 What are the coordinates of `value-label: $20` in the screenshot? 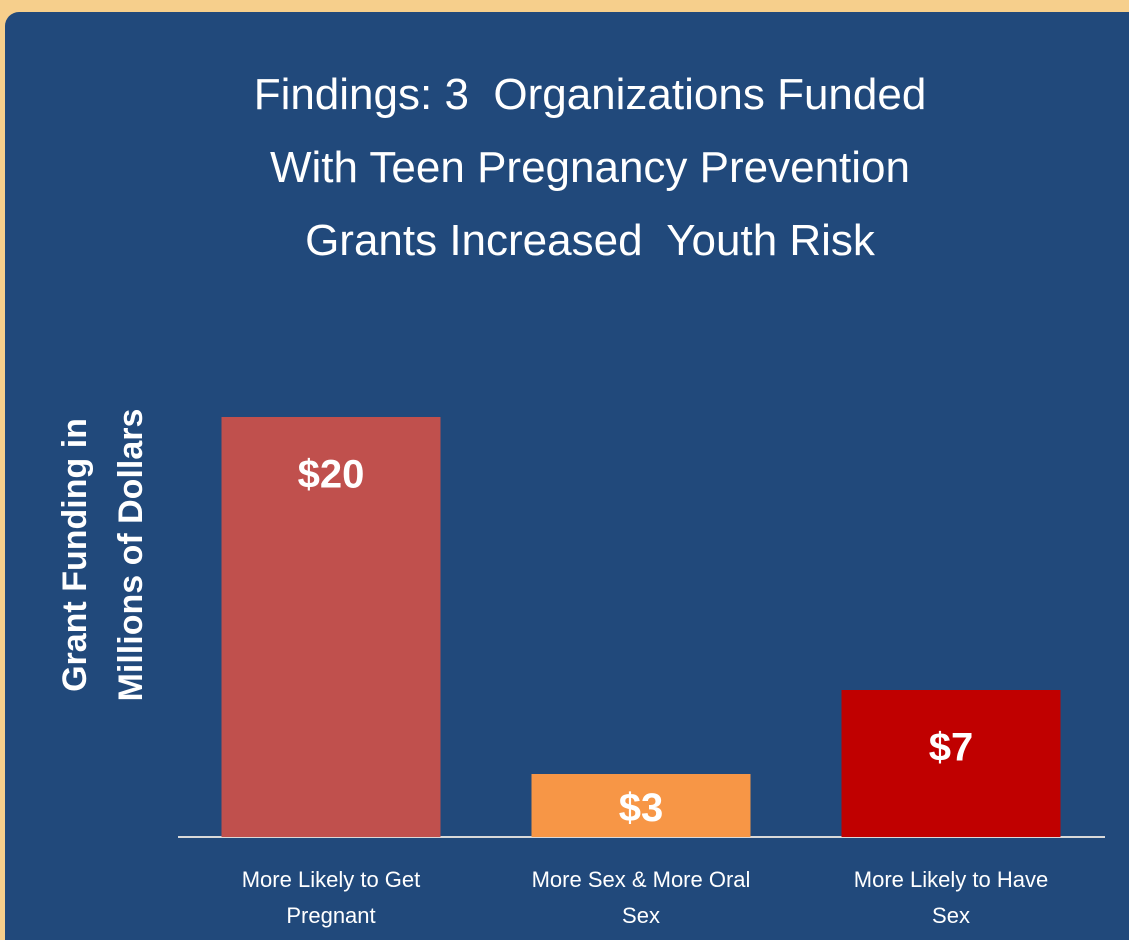 It's located at (331, 475).